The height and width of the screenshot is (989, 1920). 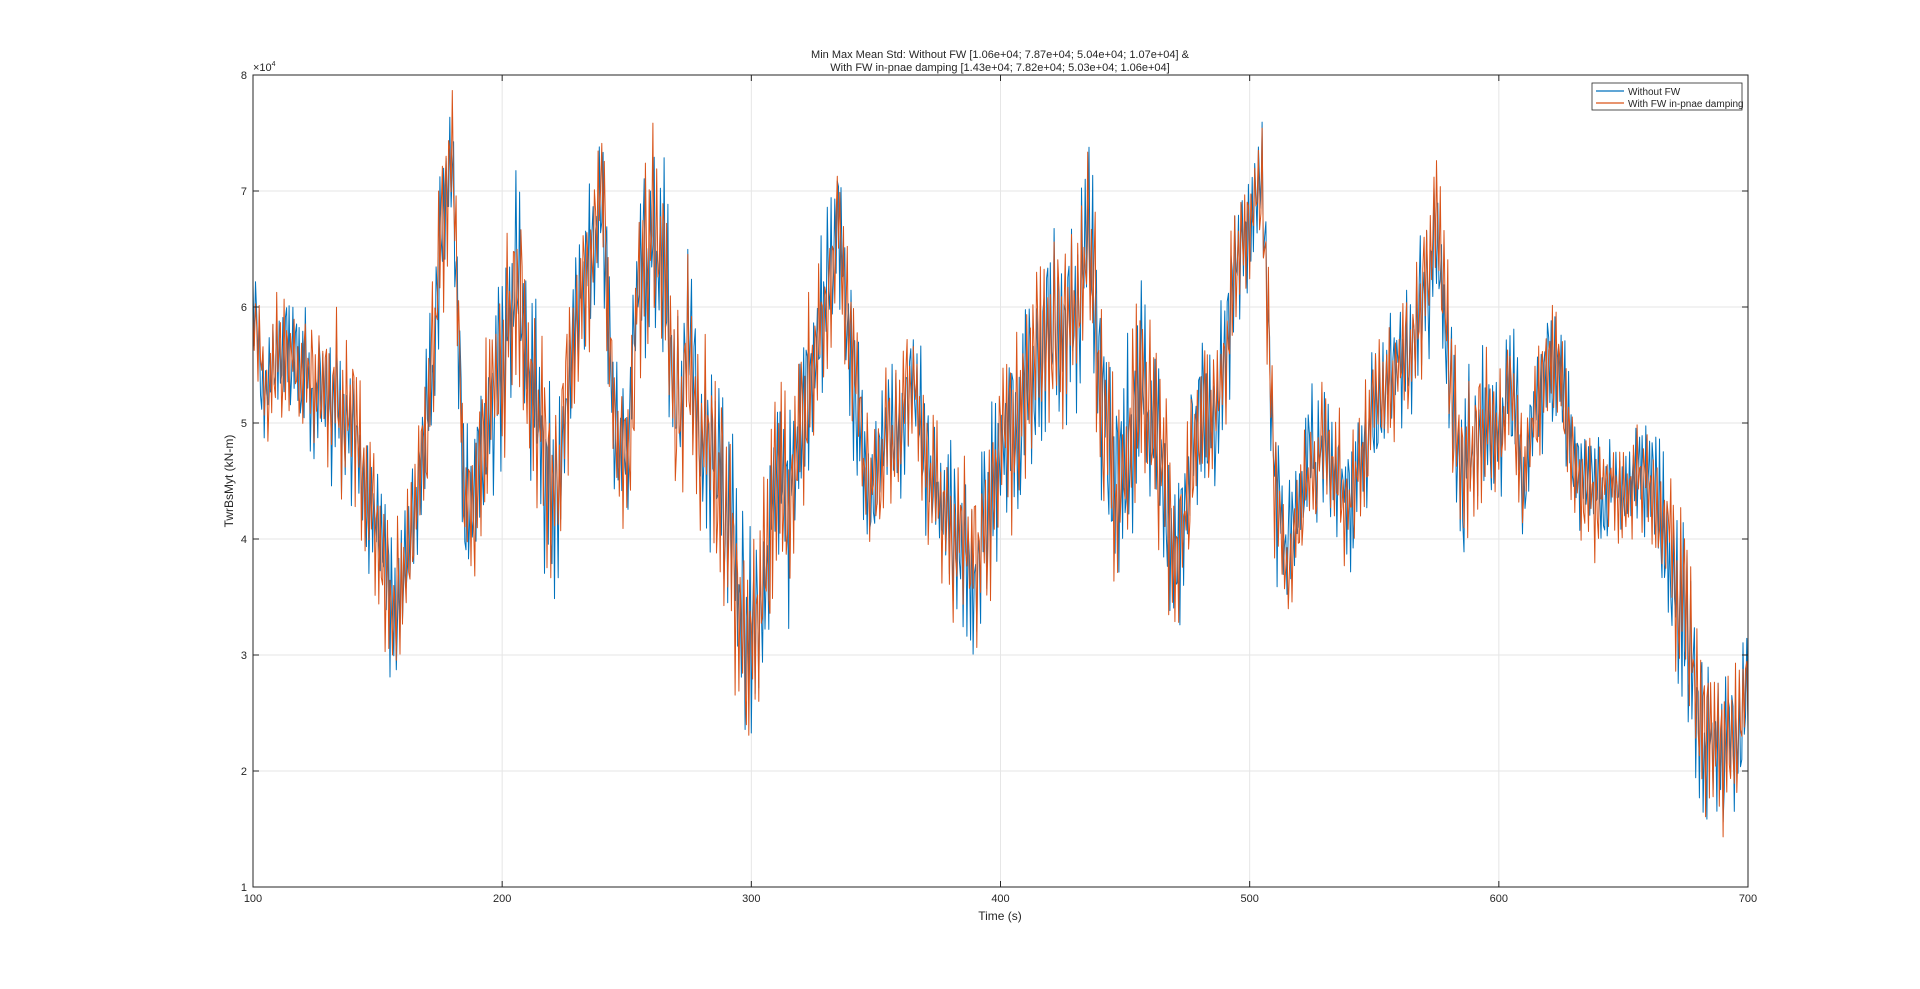 I want to click on x-tick-label: 700, so click(x=1748, y=899).